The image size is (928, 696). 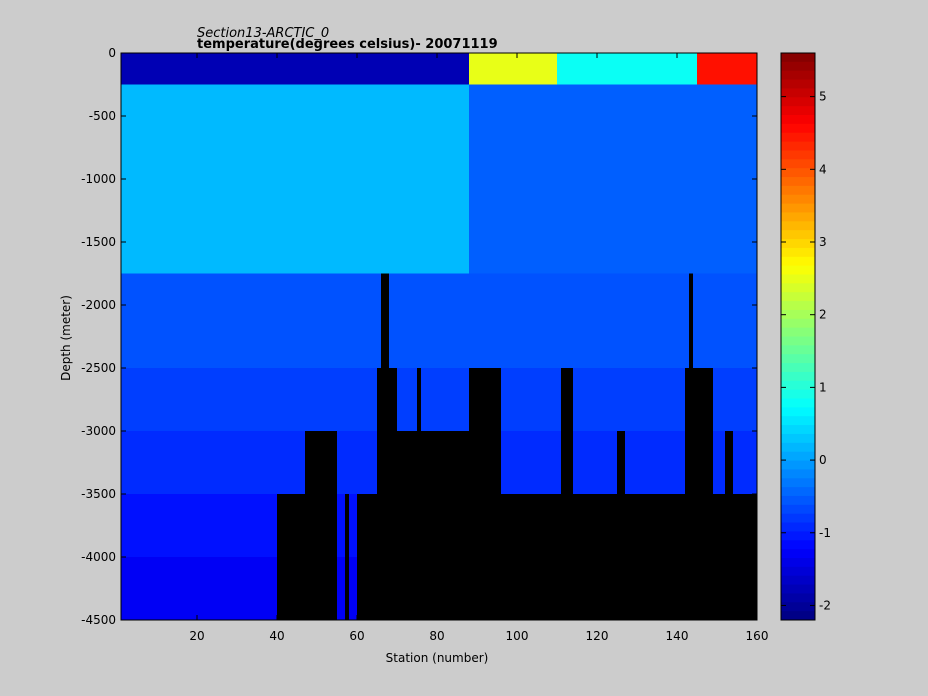 I want to click on chart-title: Section13-ARCTIC_0, so click(x=263, y=33).